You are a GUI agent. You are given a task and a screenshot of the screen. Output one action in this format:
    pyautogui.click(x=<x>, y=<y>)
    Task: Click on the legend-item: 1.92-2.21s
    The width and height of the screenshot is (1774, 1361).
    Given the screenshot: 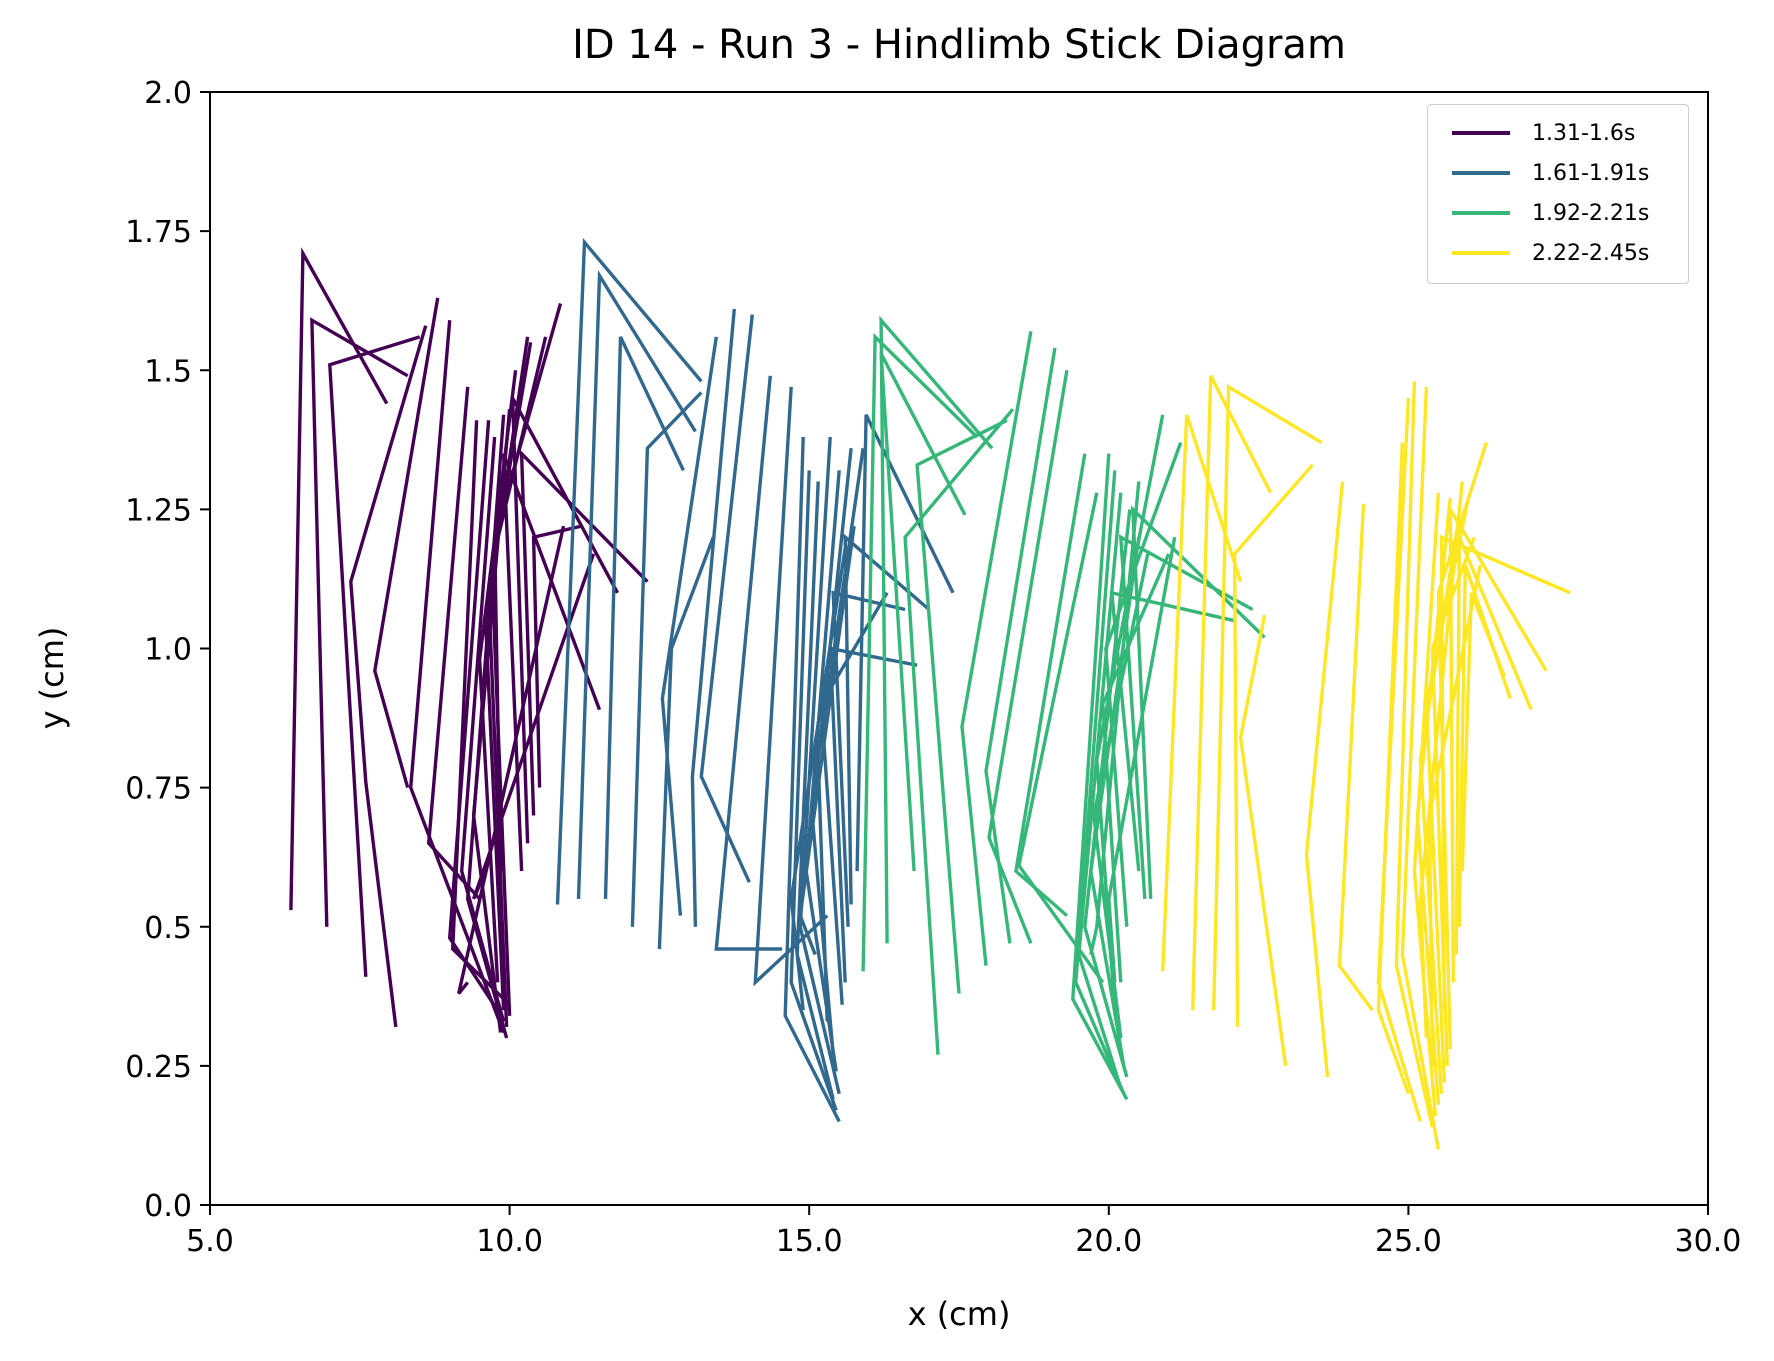 What is the action you would take?
    pyautogui.click(x=1558, y=213)
    